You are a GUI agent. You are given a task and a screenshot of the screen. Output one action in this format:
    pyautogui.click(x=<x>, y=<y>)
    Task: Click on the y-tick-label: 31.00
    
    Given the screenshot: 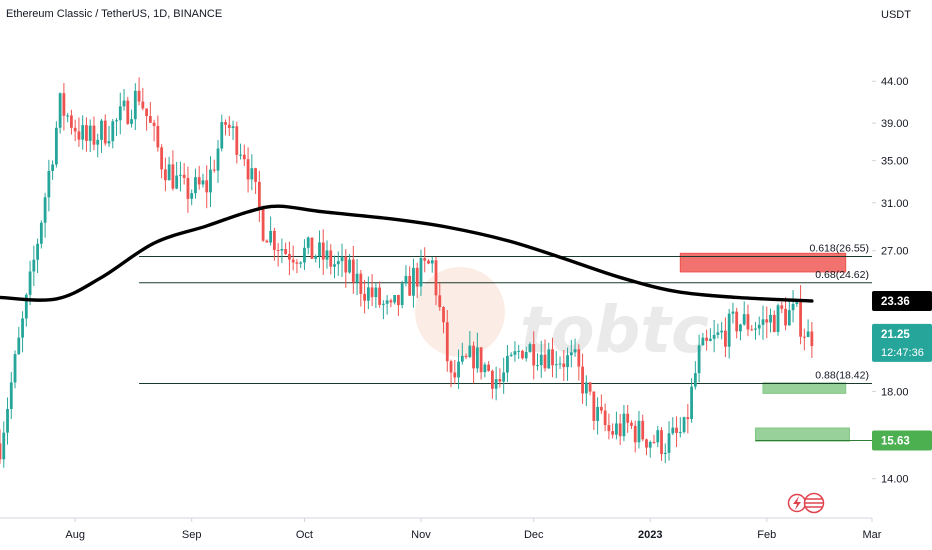 What is the action you would take?
    pyautogui.click(x=895, y=204)
    